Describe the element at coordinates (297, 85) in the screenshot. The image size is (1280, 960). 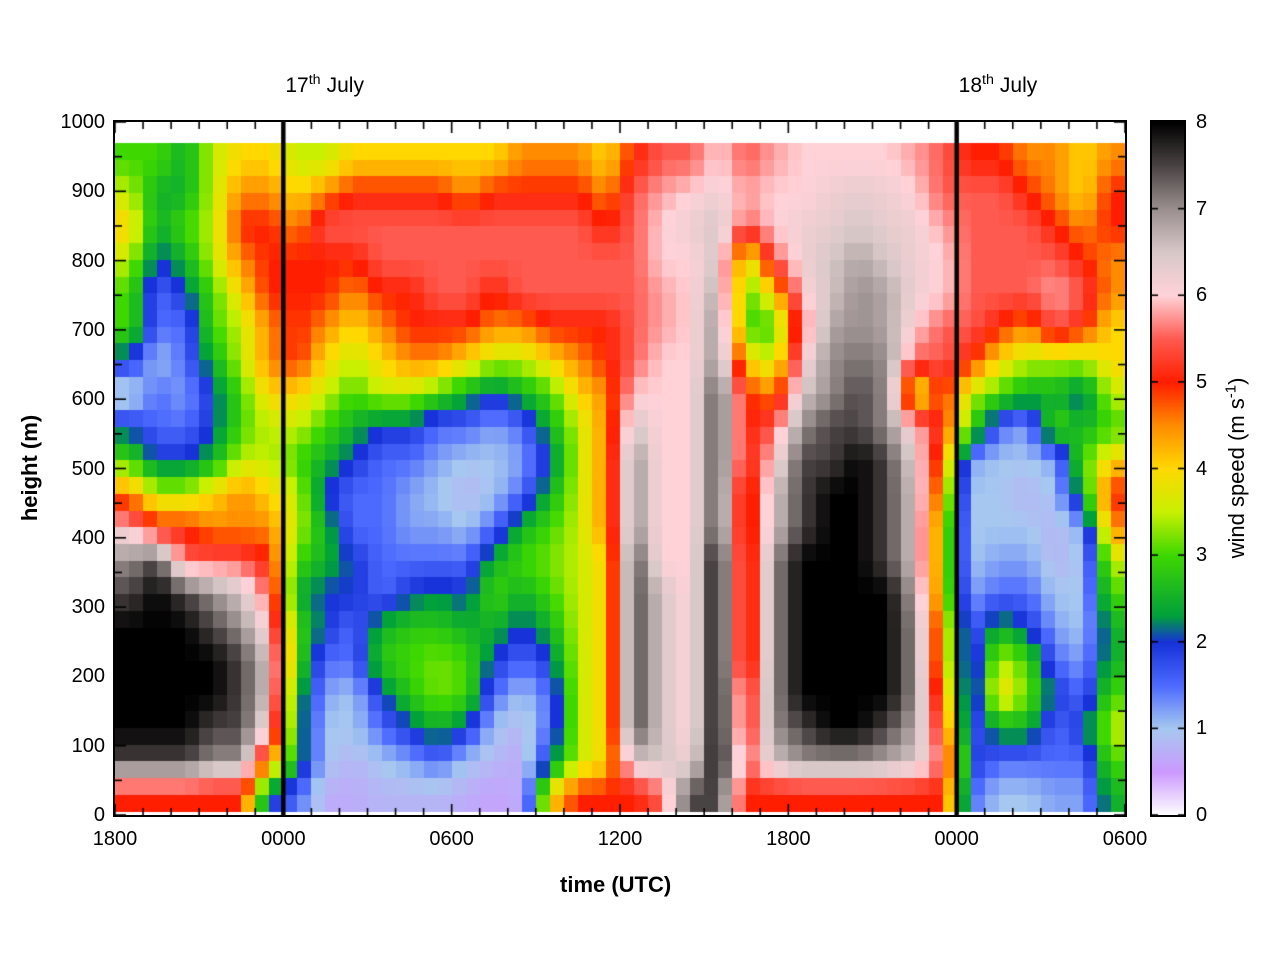
I see `date-day-number: 17` at that location.